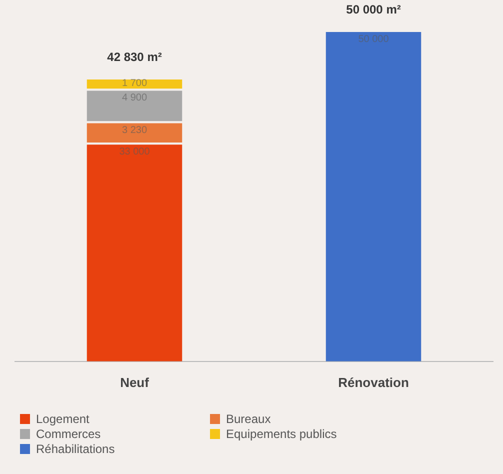  Describe the element at coordinates (374, 39) in the screenshot. I see `data-label: 50 000` at that location.